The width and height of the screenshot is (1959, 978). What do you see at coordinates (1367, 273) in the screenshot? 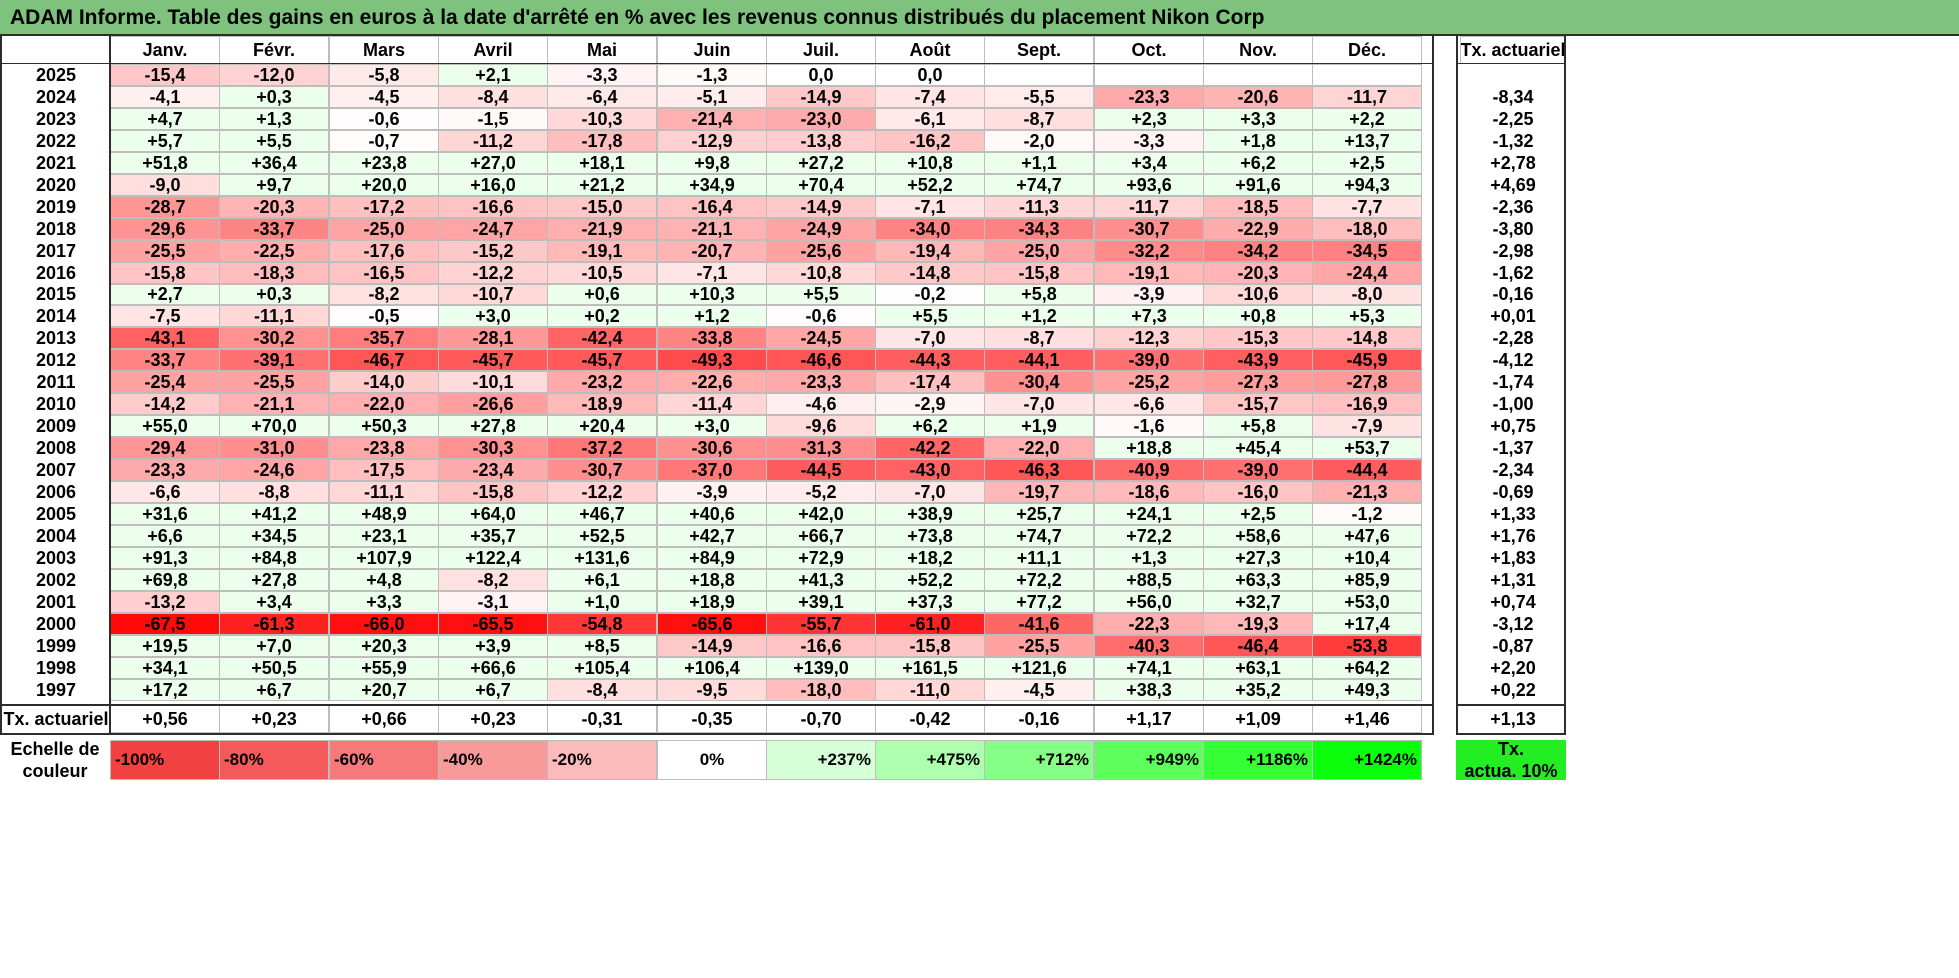
I see `table-cell: -24,4` at bounding box center [1367, 273].